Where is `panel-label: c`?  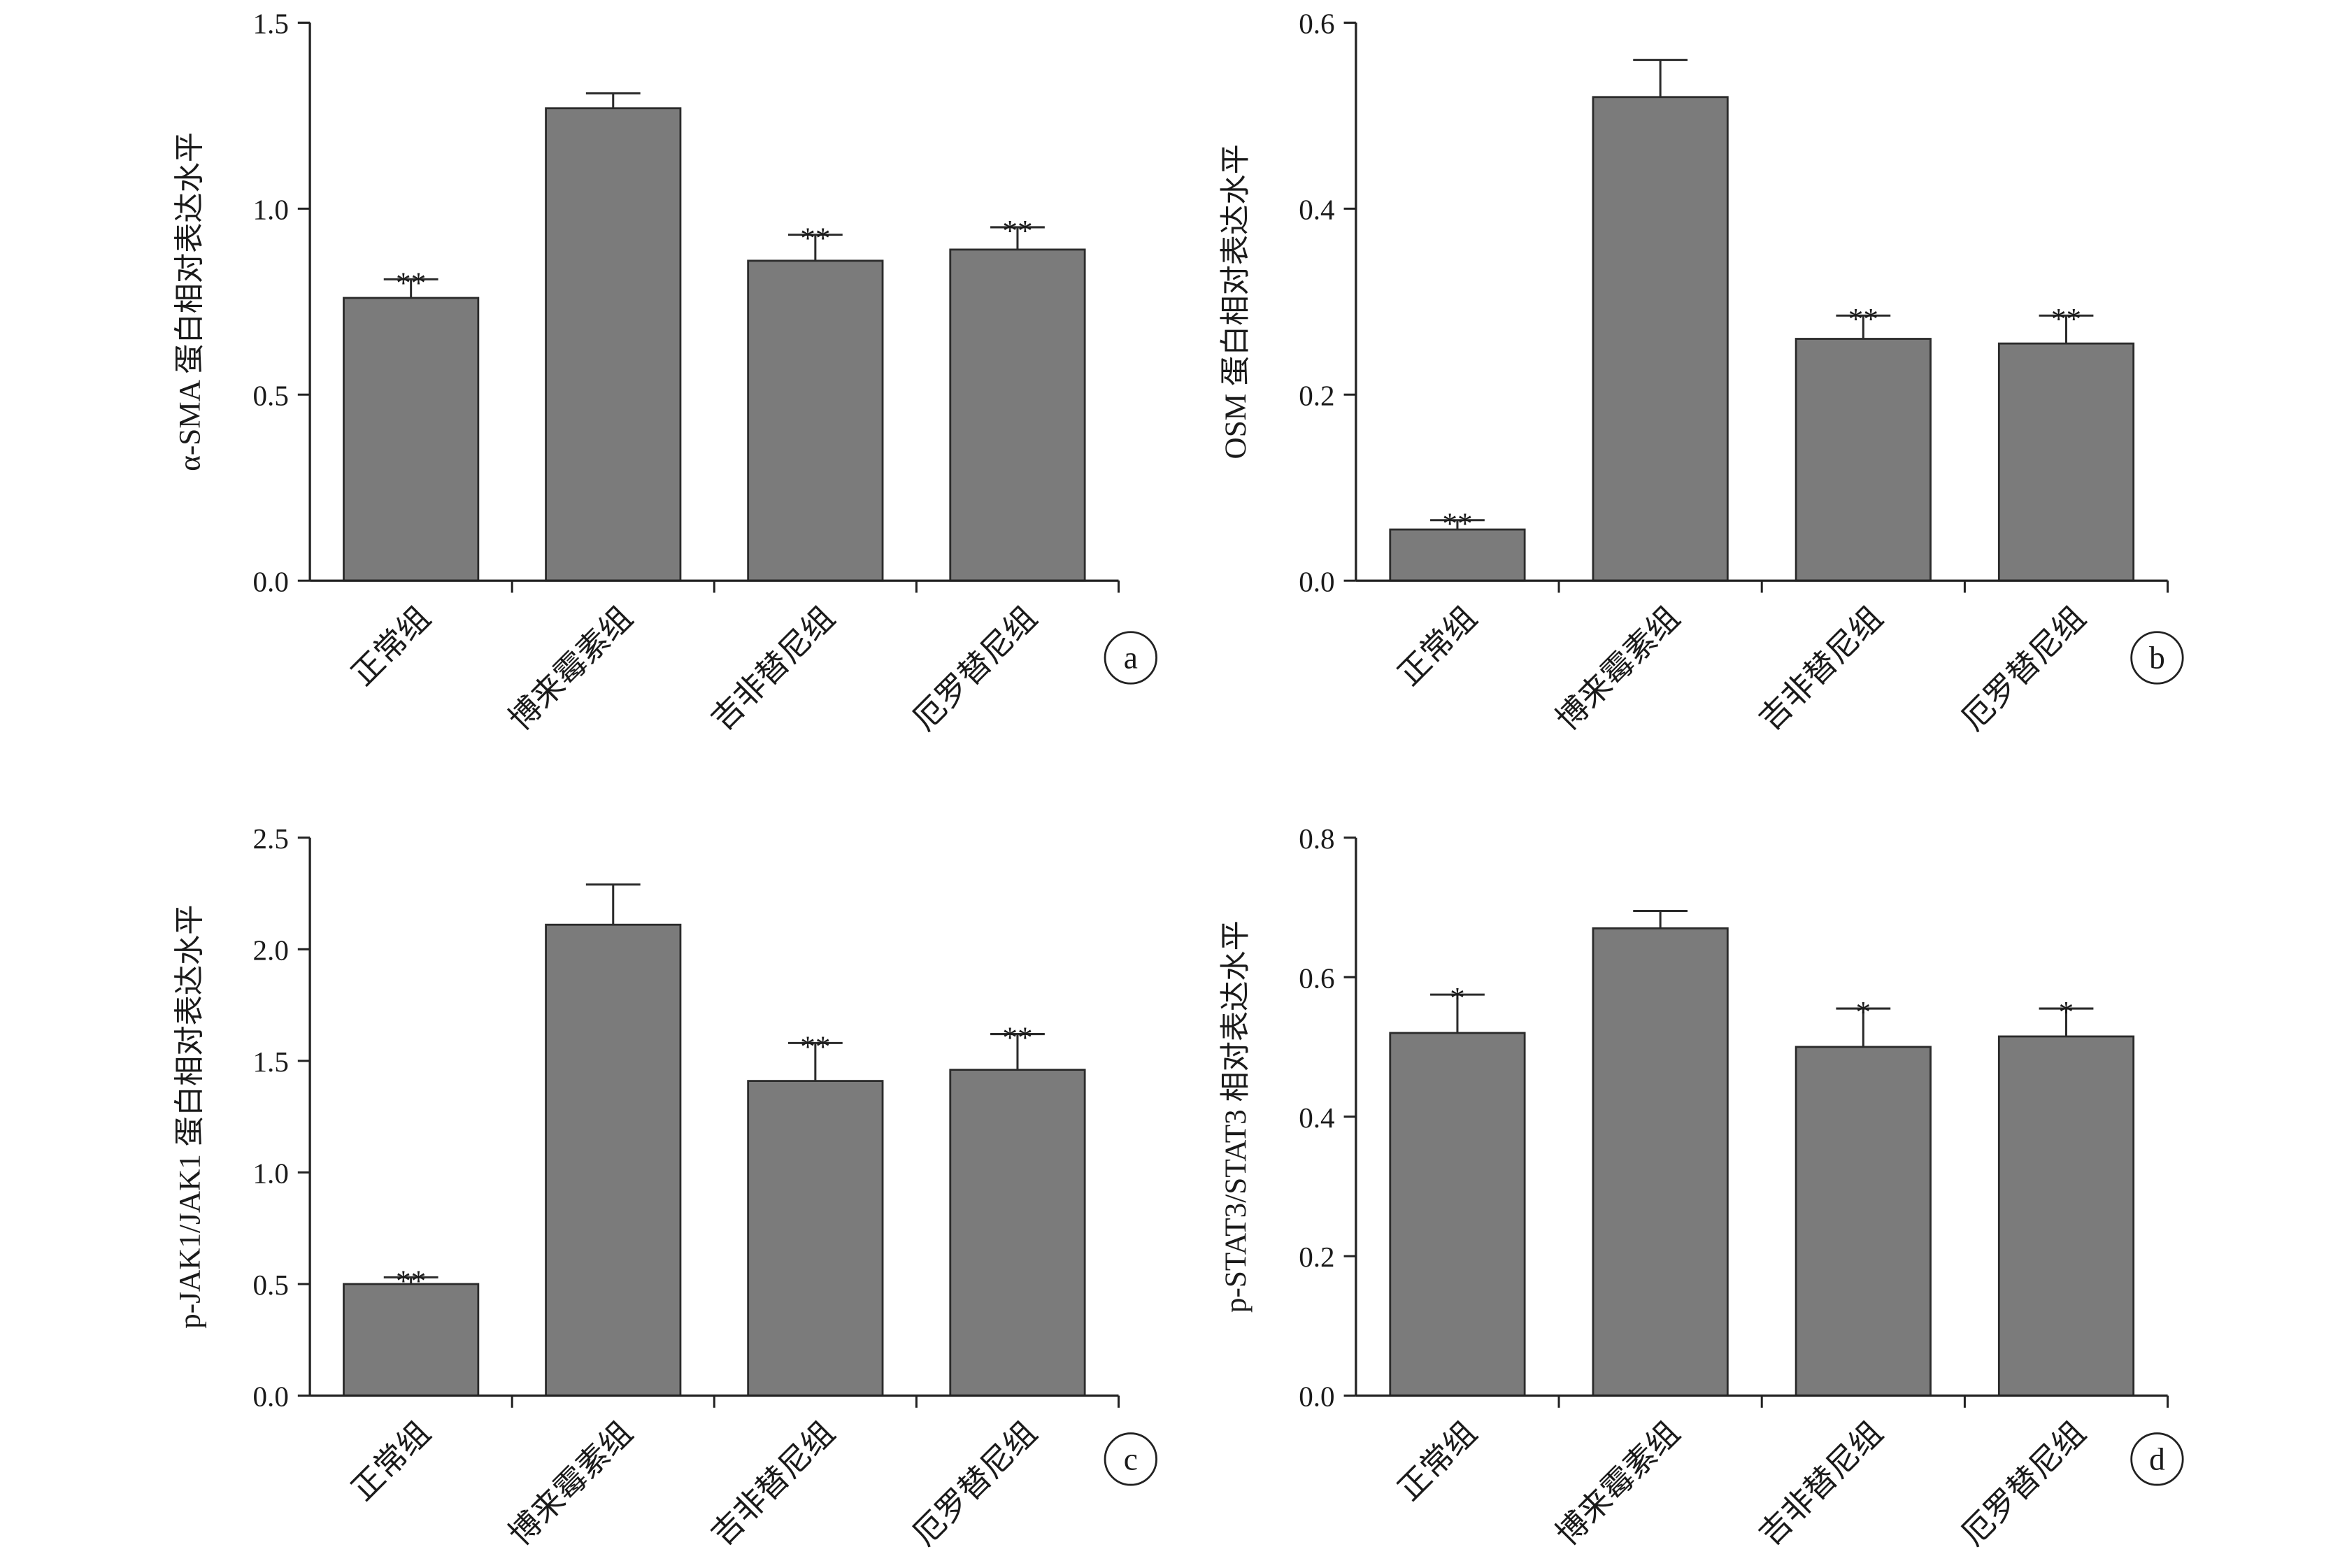 panel-label: c is located at coordinates (1131, 1458).